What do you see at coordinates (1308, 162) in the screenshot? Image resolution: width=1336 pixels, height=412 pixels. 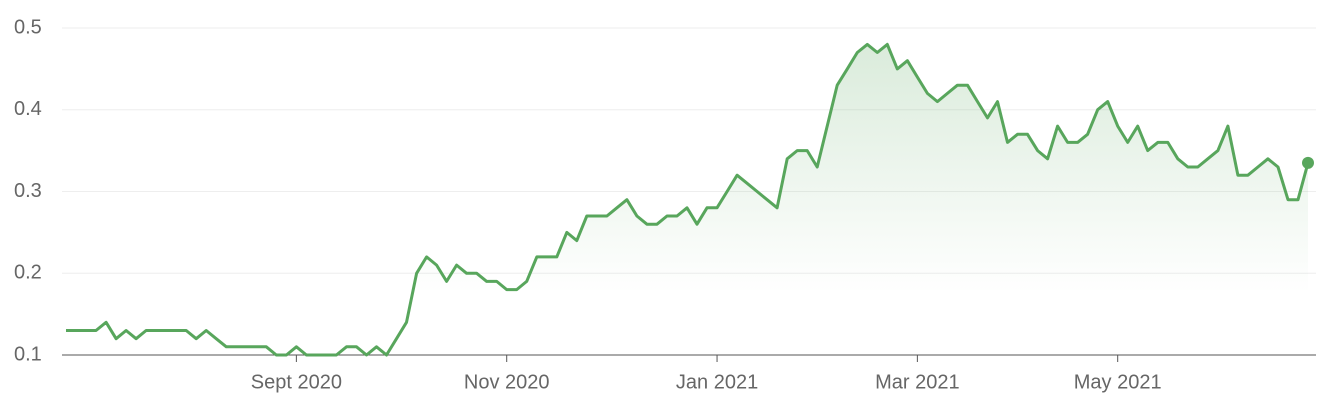 I see `end-point` at bounding box center [1308, 162].